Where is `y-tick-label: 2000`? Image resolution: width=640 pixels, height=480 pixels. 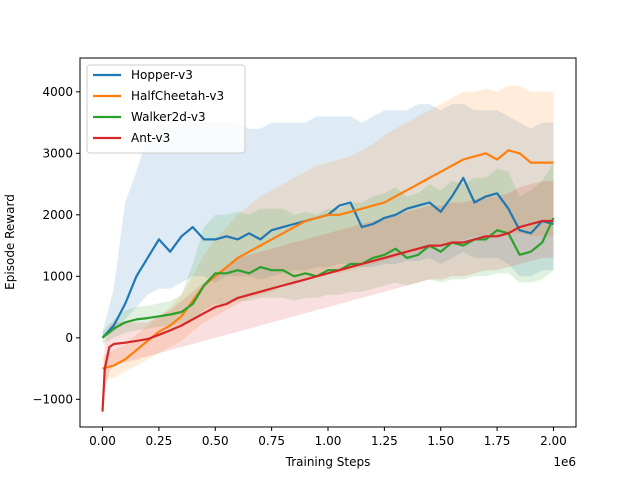
y-tick-label: 2000 is located at coordinates (57, 215).